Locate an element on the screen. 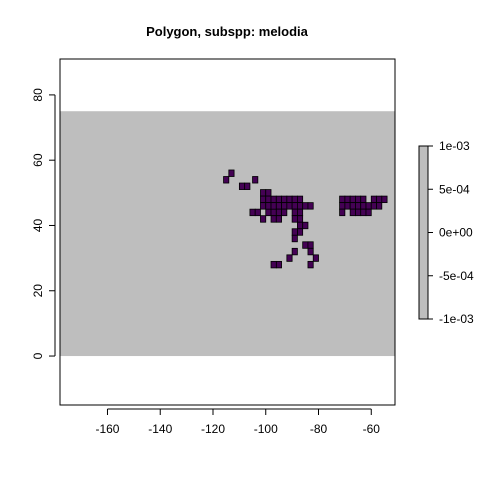  x-tick-label: -80 is located at coordinates (319, 429).